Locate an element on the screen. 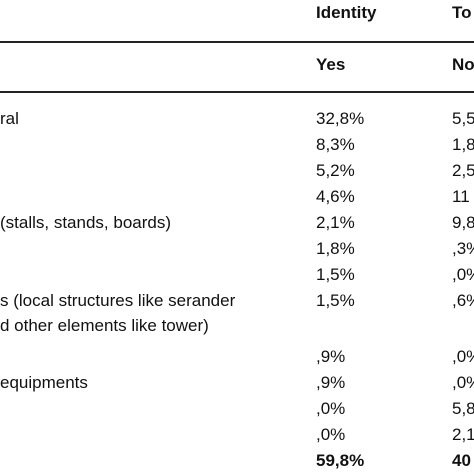 The image size is (474, 474). row-label: ral is located at coordinates (9, 118).